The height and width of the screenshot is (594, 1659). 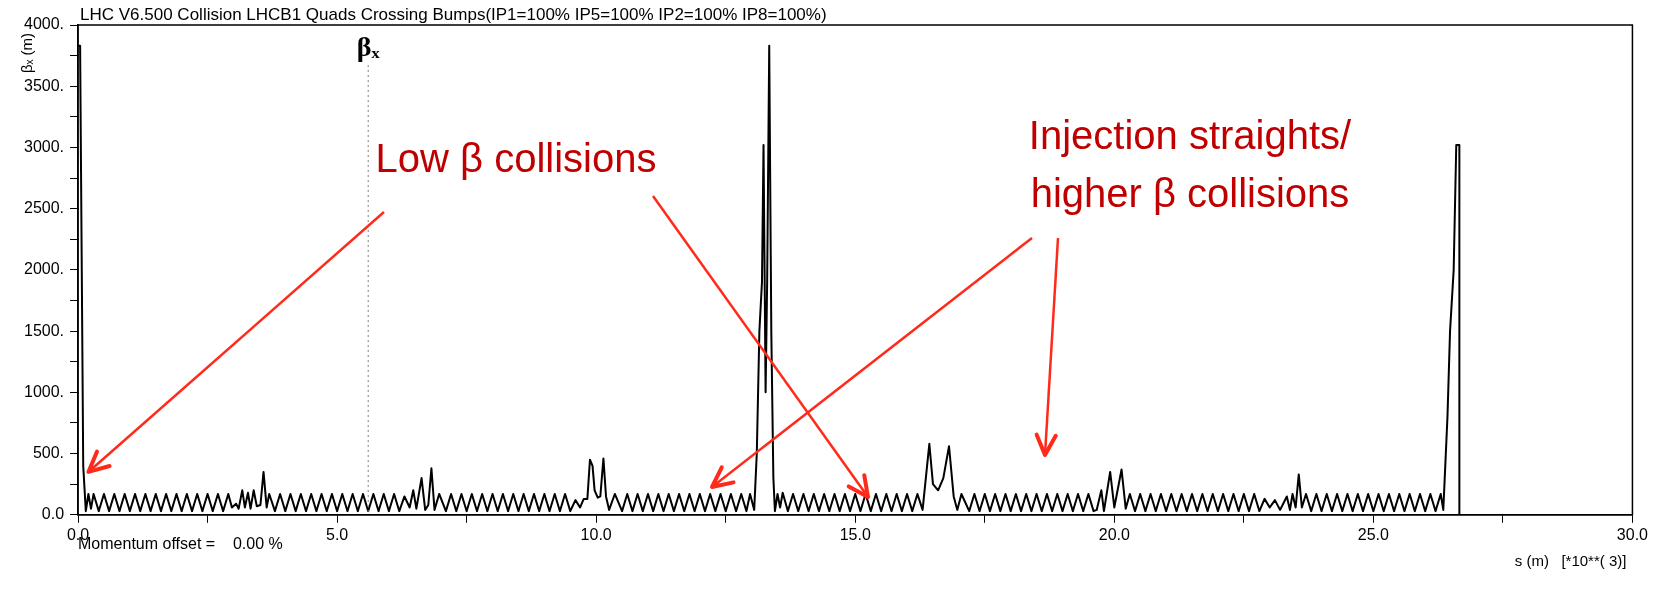 I want to click on x-tick-label: 20.0, so click(x=1114, y=534).